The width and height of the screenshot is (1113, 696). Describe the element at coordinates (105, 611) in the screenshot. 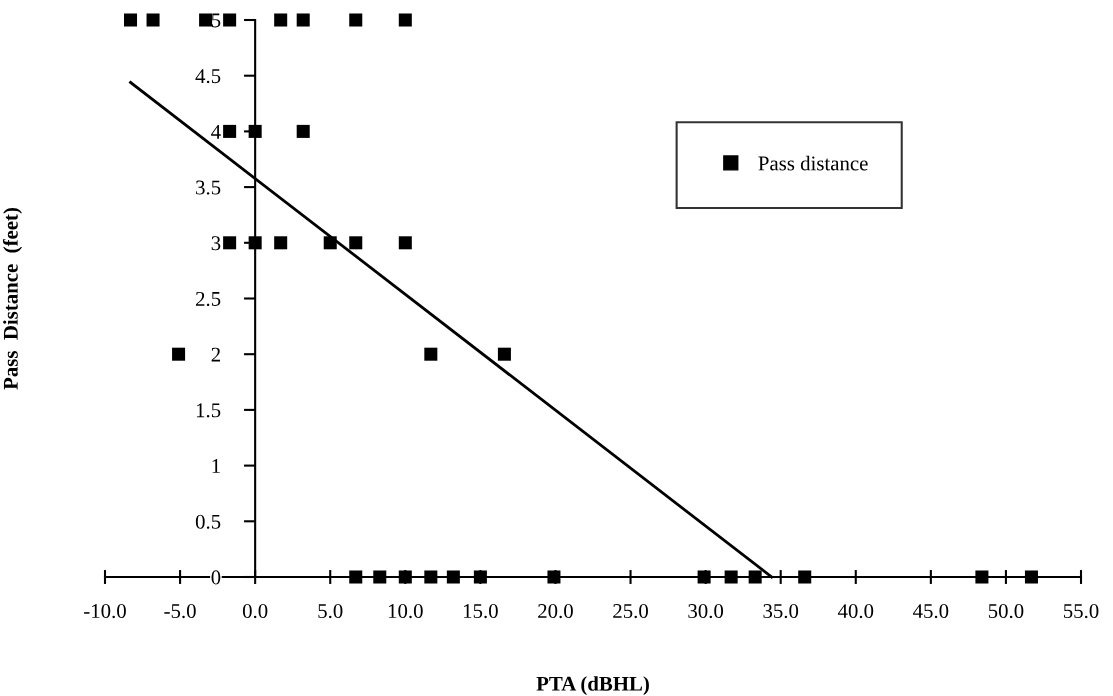

I see `x-tick-label: -10.0` at that location.